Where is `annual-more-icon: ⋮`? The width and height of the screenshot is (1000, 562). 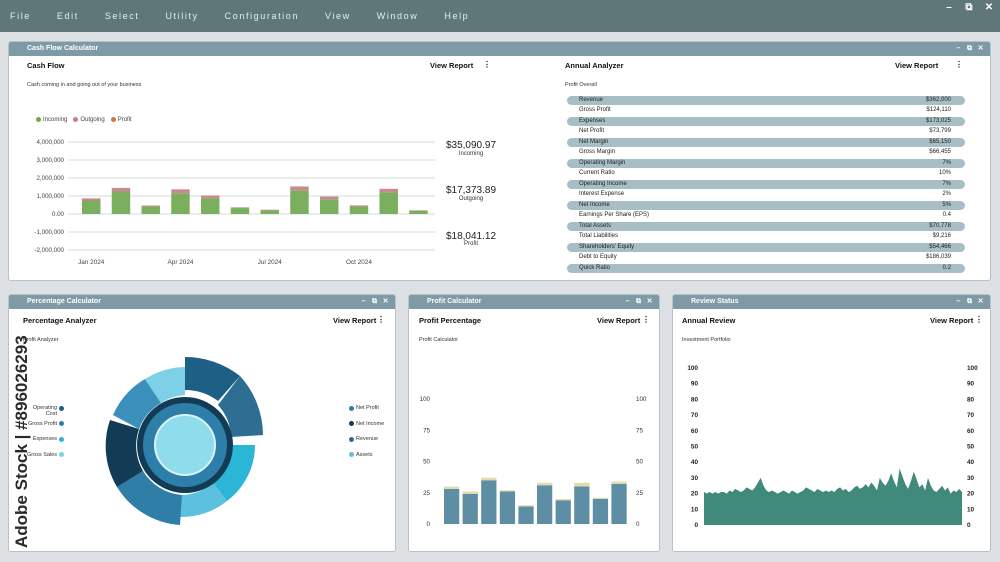
annual-more-icon: ⋮ is located at coordinates (959, 64).